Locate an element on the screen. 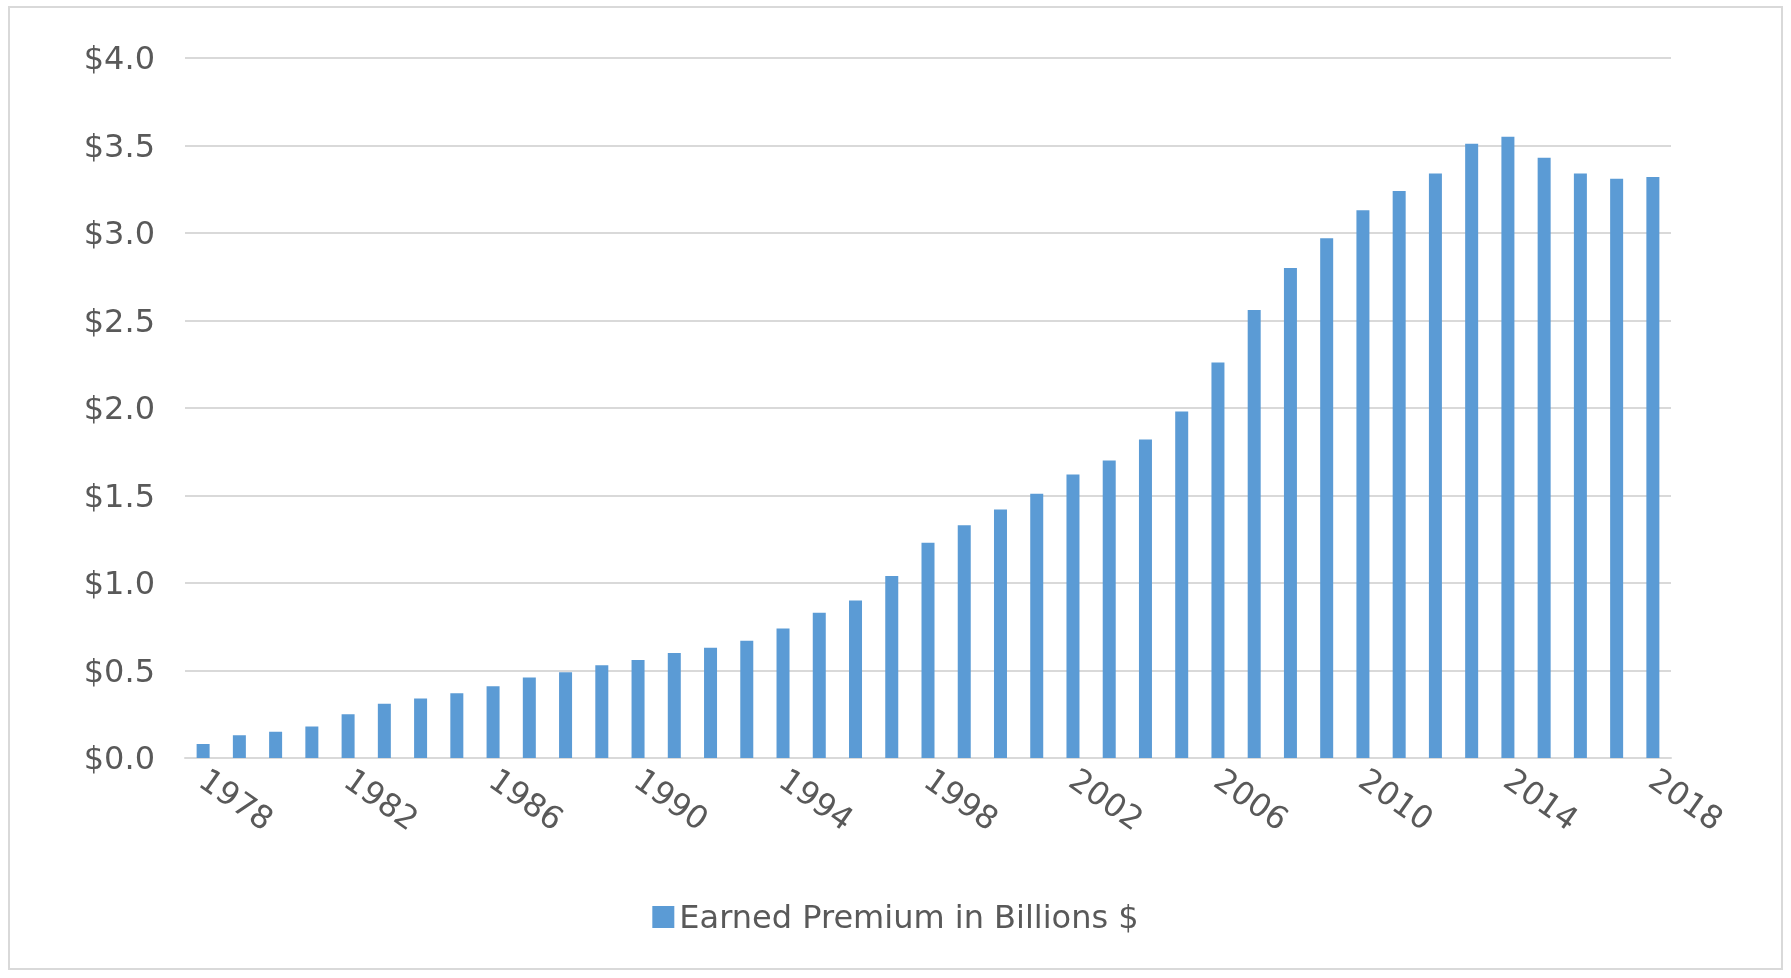  y-tick-label: $4.0 is located at coordinates (119, 58).